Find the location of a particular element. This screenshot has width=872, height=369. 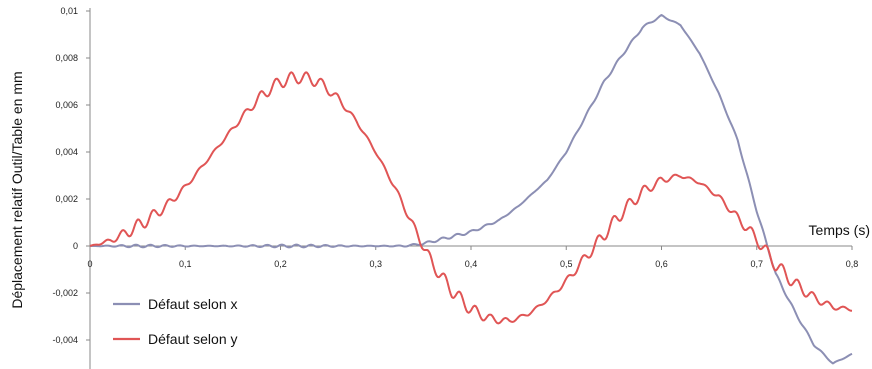

x-tick-label: 0,2 is located at coordinates (280, 264).